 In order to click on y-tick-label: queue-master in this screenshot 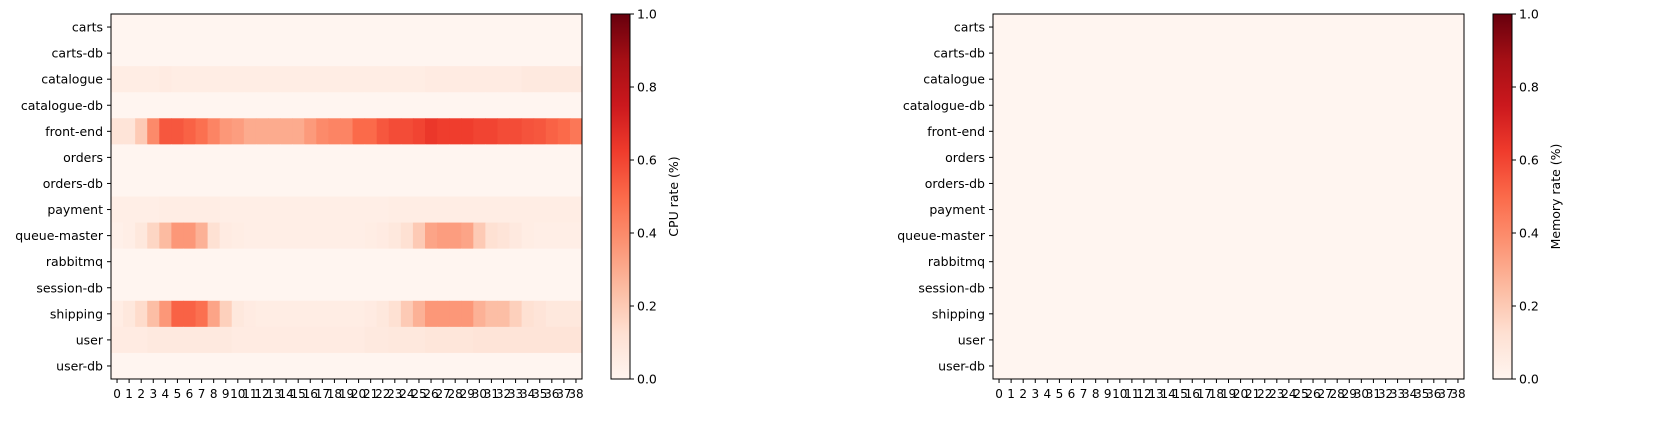, I will do `click(59, 235)`.